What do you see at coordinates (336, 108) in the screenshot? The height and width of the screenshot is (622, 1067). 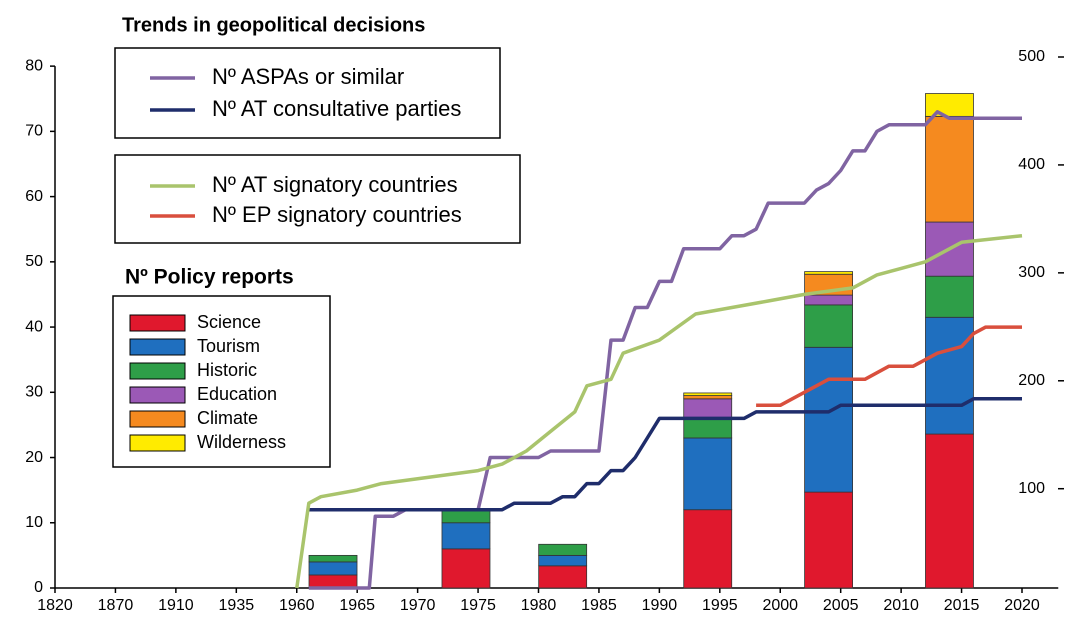 I see `legend-label: Nº AT consultative parties` at bounding box center [336, 108].